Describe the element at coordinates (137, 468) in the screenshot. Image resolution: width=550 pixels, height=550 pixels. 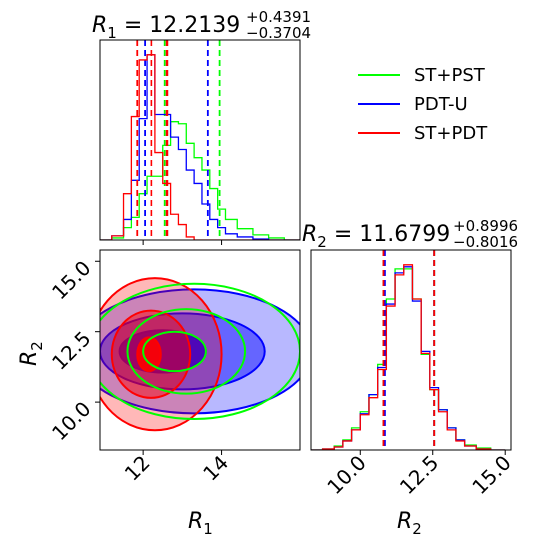
I see `x-tick-label: 12` at that location.